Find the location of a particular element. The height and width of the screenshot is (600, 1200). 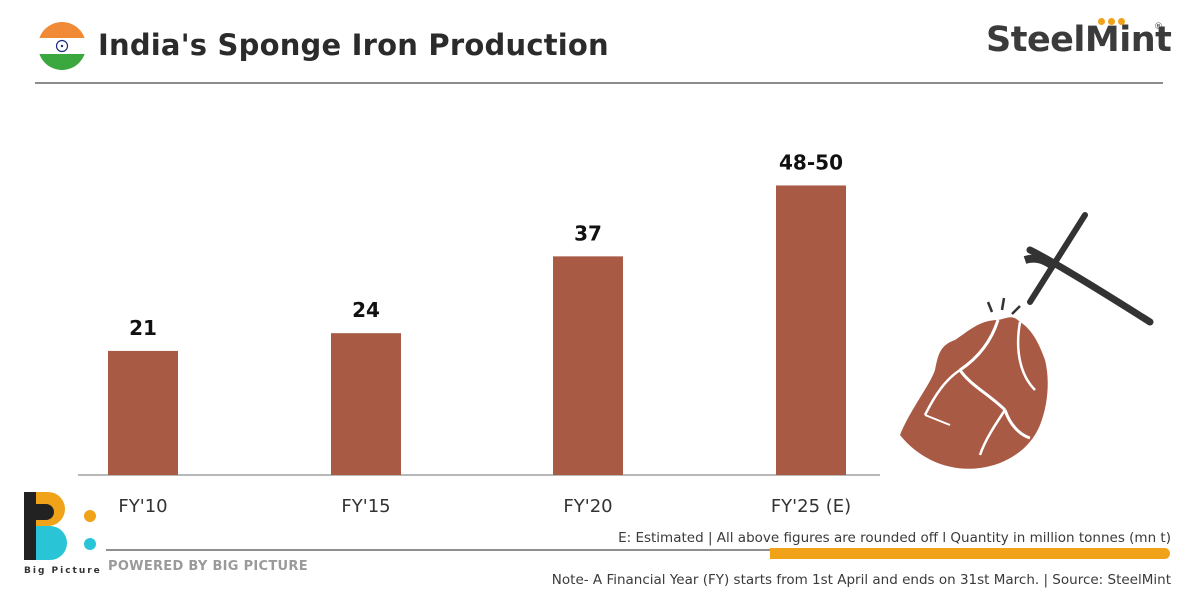

powered-by-text: POWERED BY BIG PICTURE is located at coordinates (208, 566).